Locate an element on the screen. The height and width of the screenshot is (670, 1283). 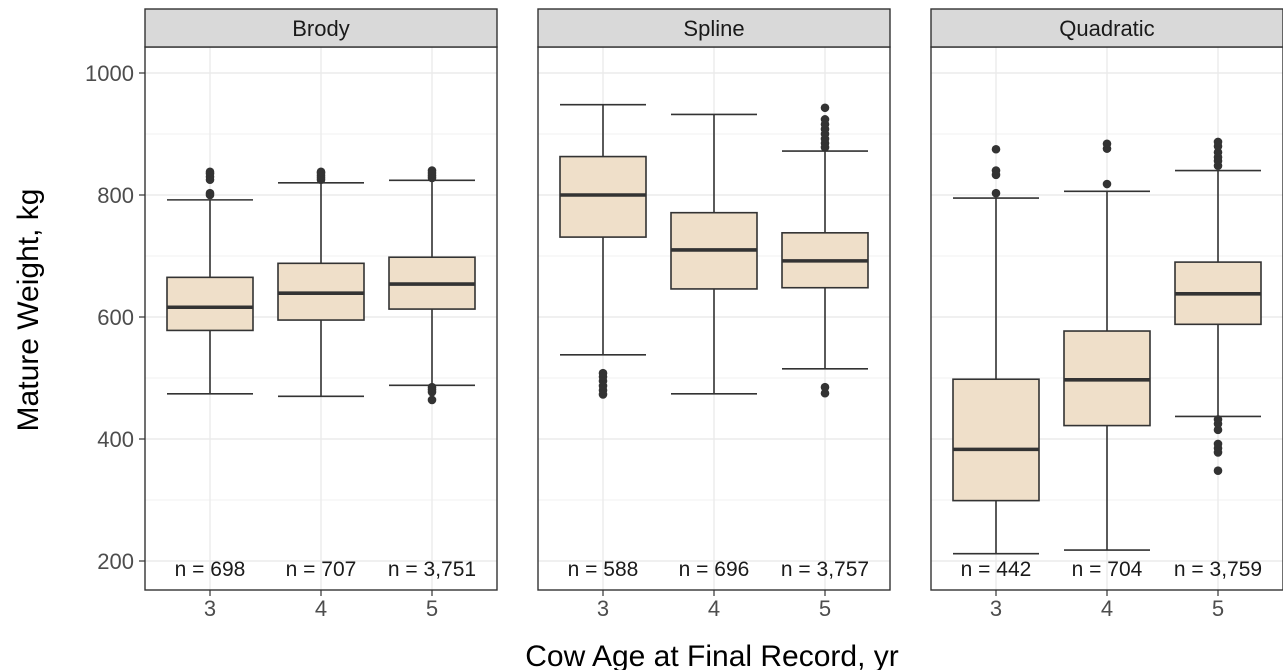
n-label: n = 3,751 is located at coordinates (432, 569).